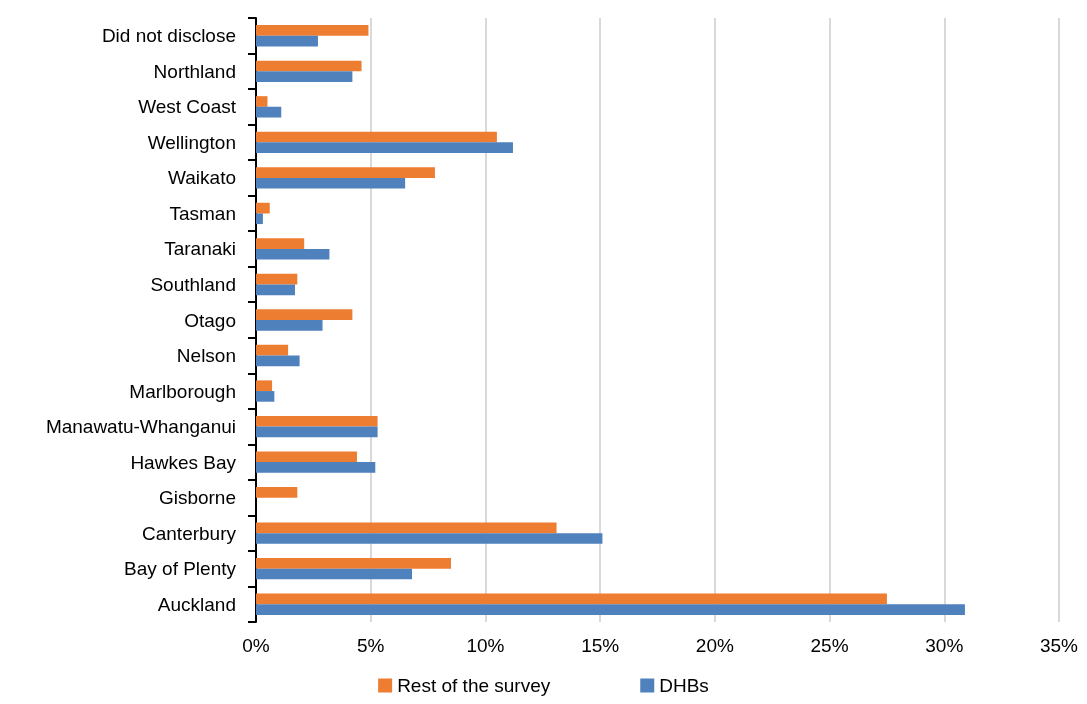 Image resolution: width=1087 pixels, height=704 pixels. I want to click on y-tick-label: Did not disclose, so click(168, 36).